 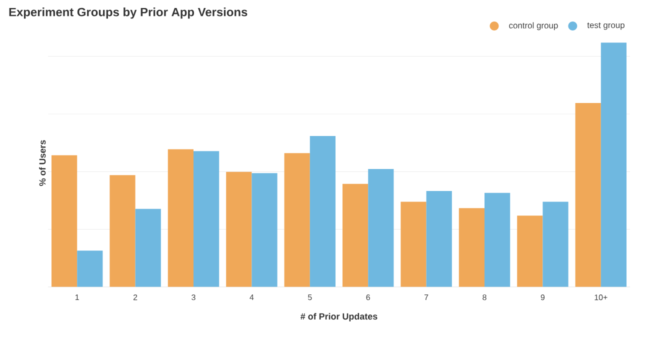 What do you see at coordinates (533, 26) in the screenshot?
I see `legend-label: control group` at bounding box center [533, 26].